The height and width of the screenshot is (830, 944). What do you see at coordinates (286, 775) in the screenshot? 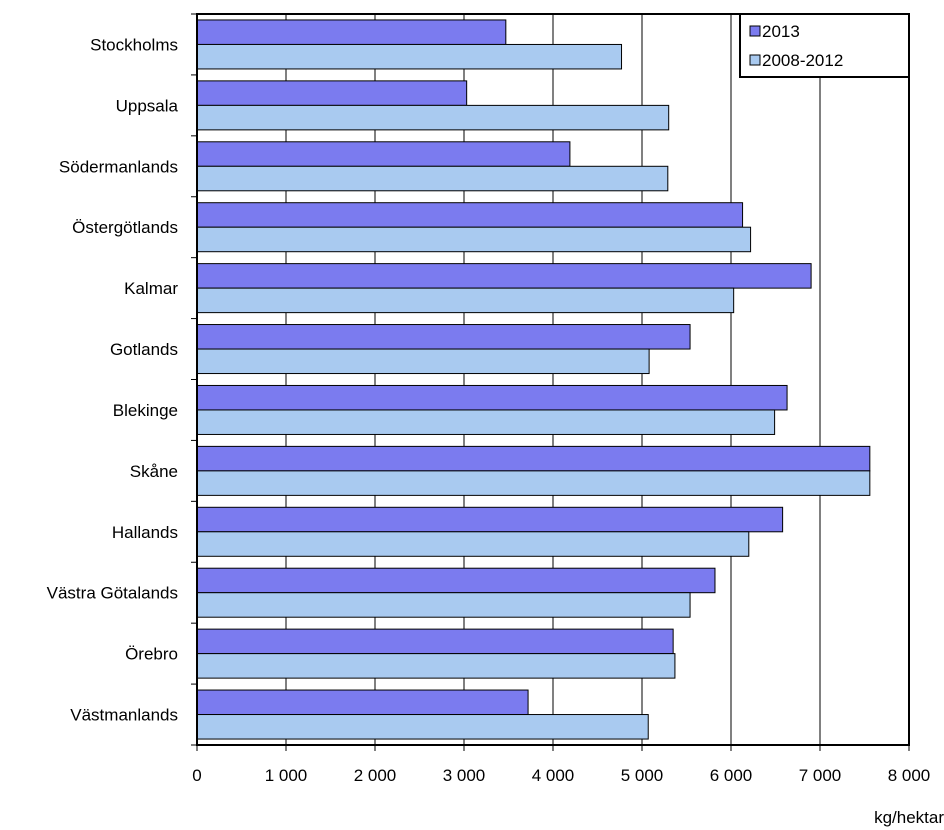
I see `x-tick-label: 1 000` at bounding box center [286, 775].